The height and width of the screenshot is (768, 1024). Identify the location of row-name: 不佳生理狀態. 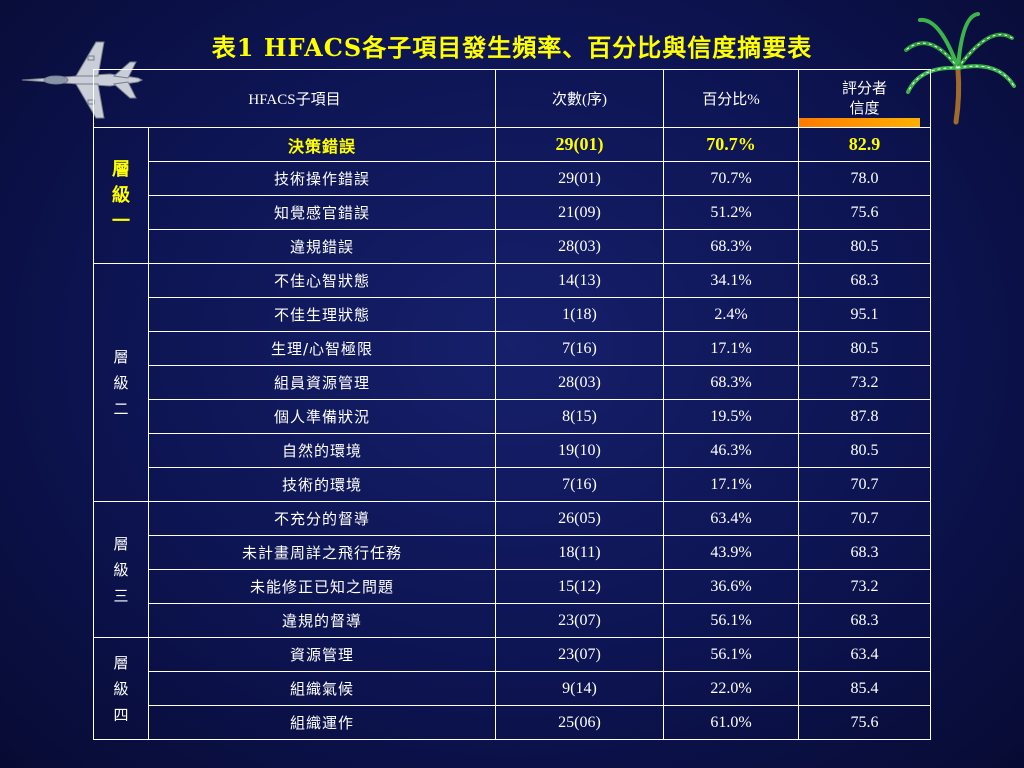
(322, 314).